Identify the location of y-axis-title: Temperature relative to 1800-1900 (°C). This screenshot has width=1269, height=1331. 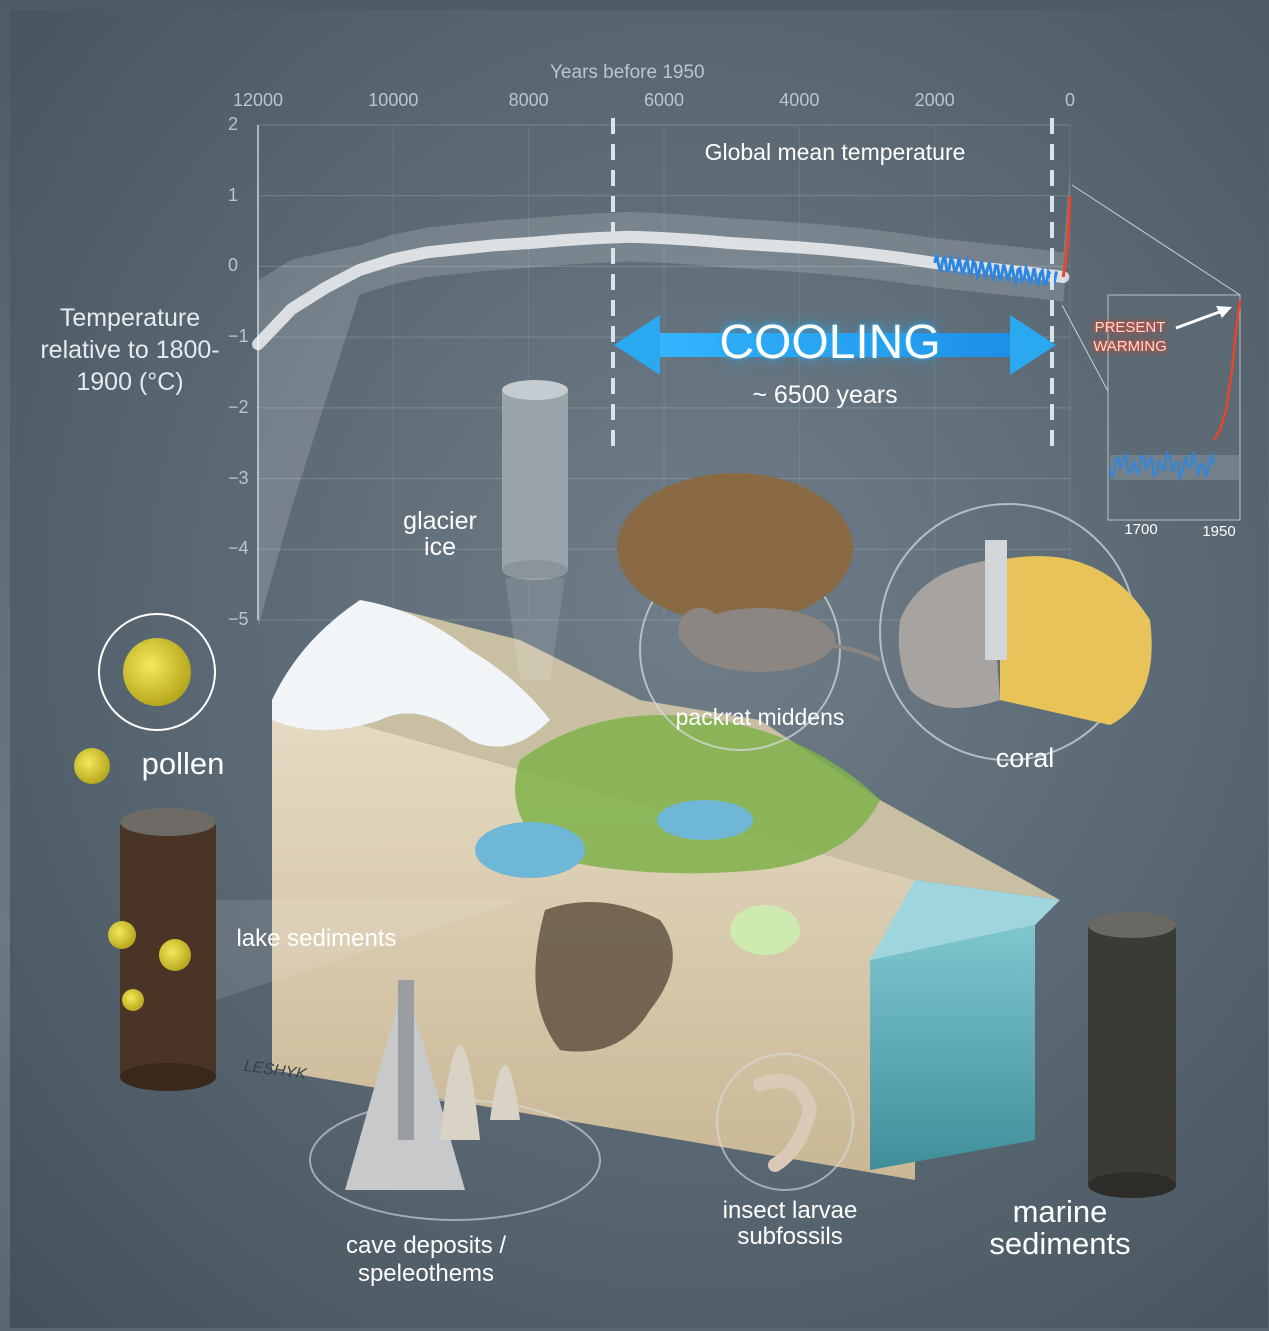
(130, 350).